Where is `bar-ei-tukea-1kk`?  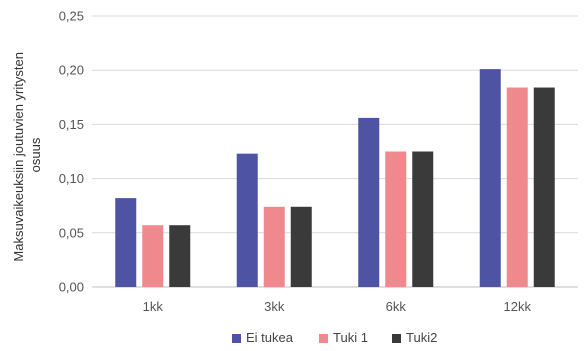
bar-ei-tukea-1kk is located at coordinates (126, 242).